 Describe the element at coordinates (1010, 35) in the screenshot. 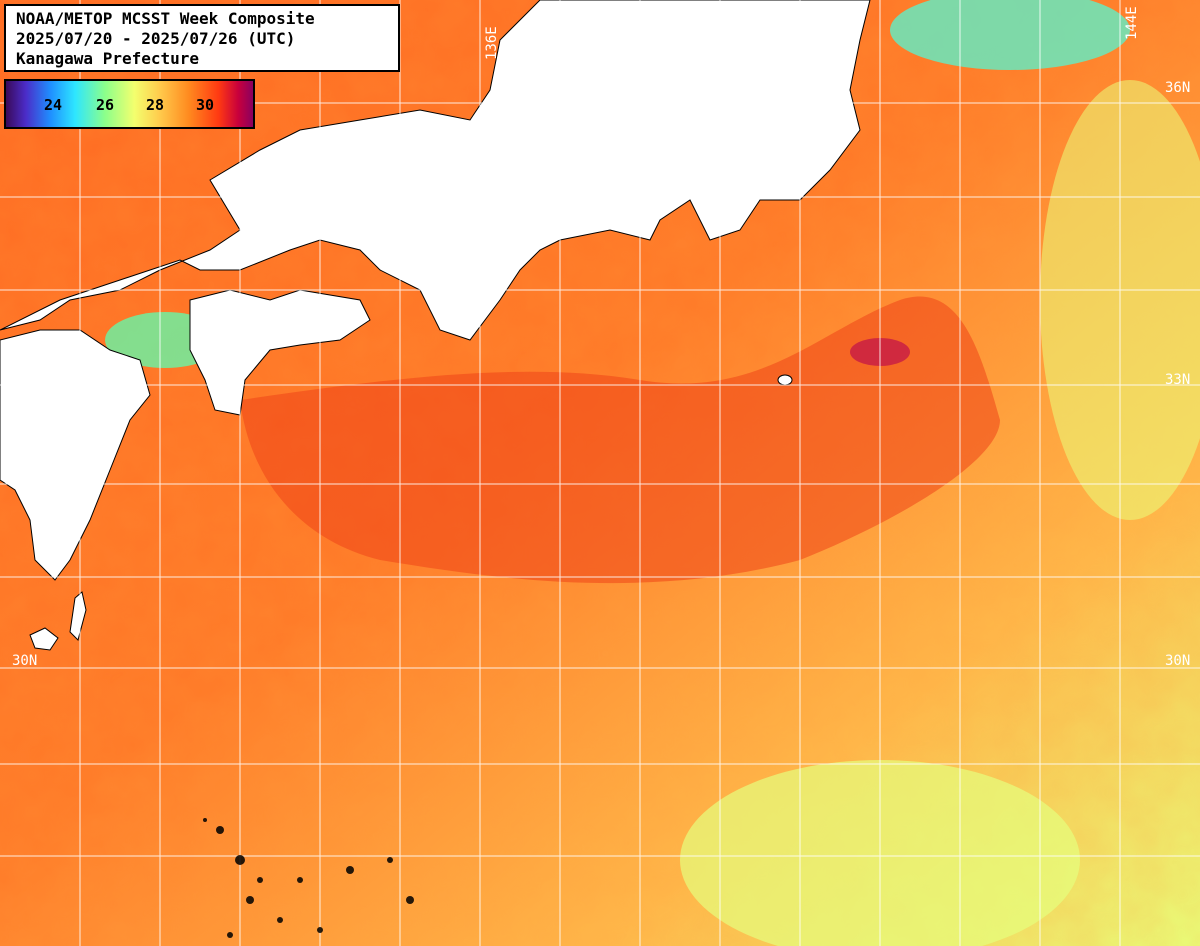

I see `cool-zone-northeast` at that location.